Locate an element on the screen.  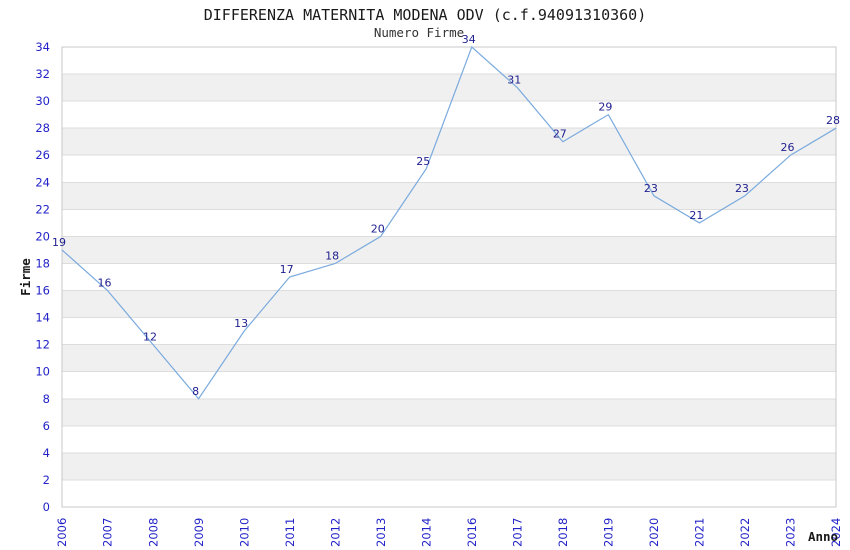
x-tick-label: 2014 is located at coordinates (426, 532).